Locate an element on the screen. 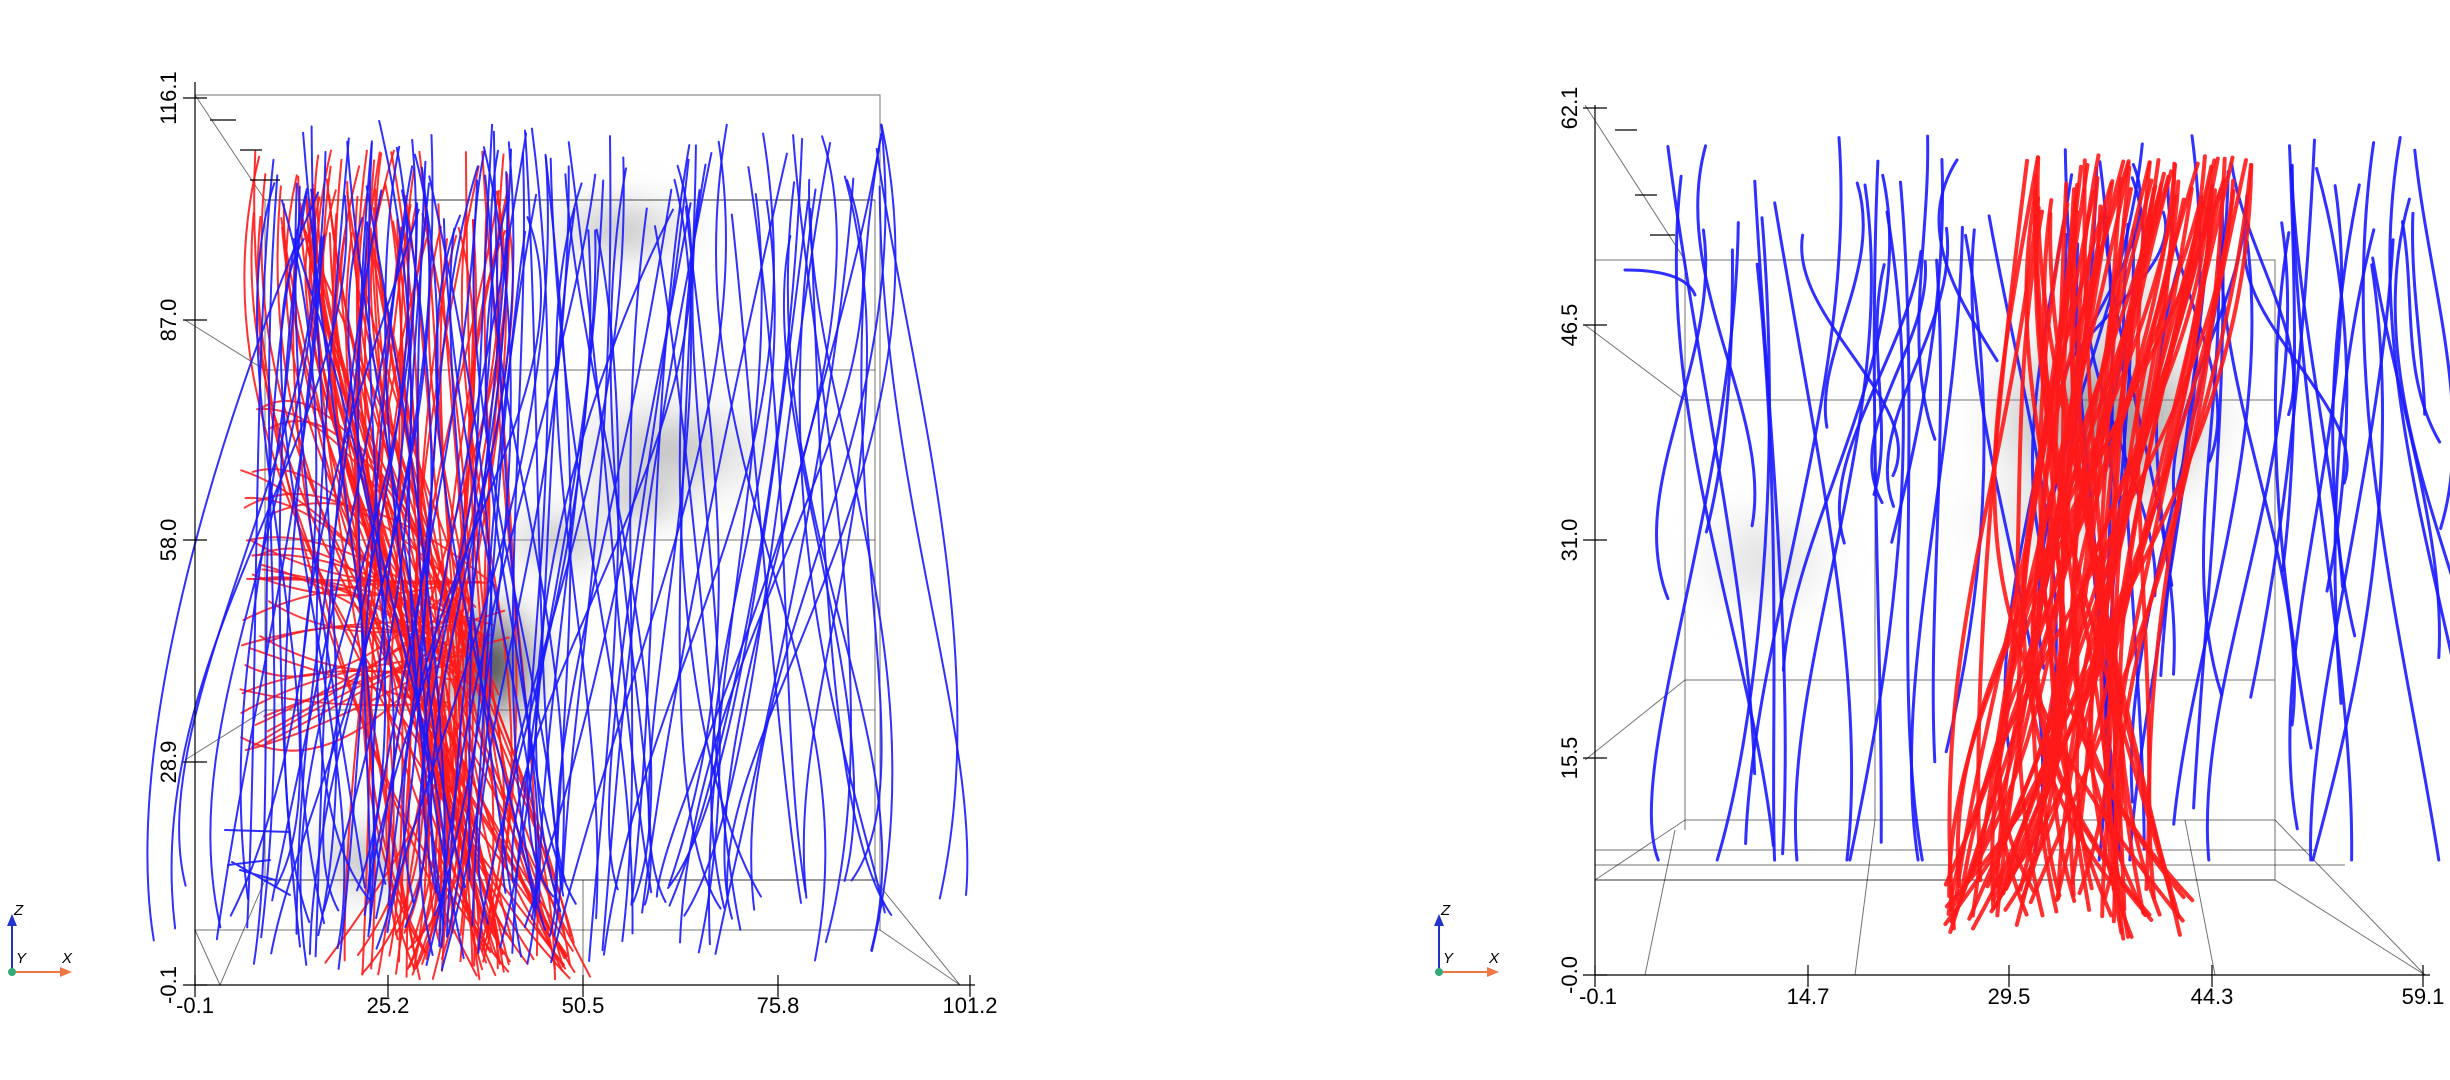  right-z-tick-labels: -0.0 15.5 31.0 46.5 62.1 is located at coordinates (1569, 540).